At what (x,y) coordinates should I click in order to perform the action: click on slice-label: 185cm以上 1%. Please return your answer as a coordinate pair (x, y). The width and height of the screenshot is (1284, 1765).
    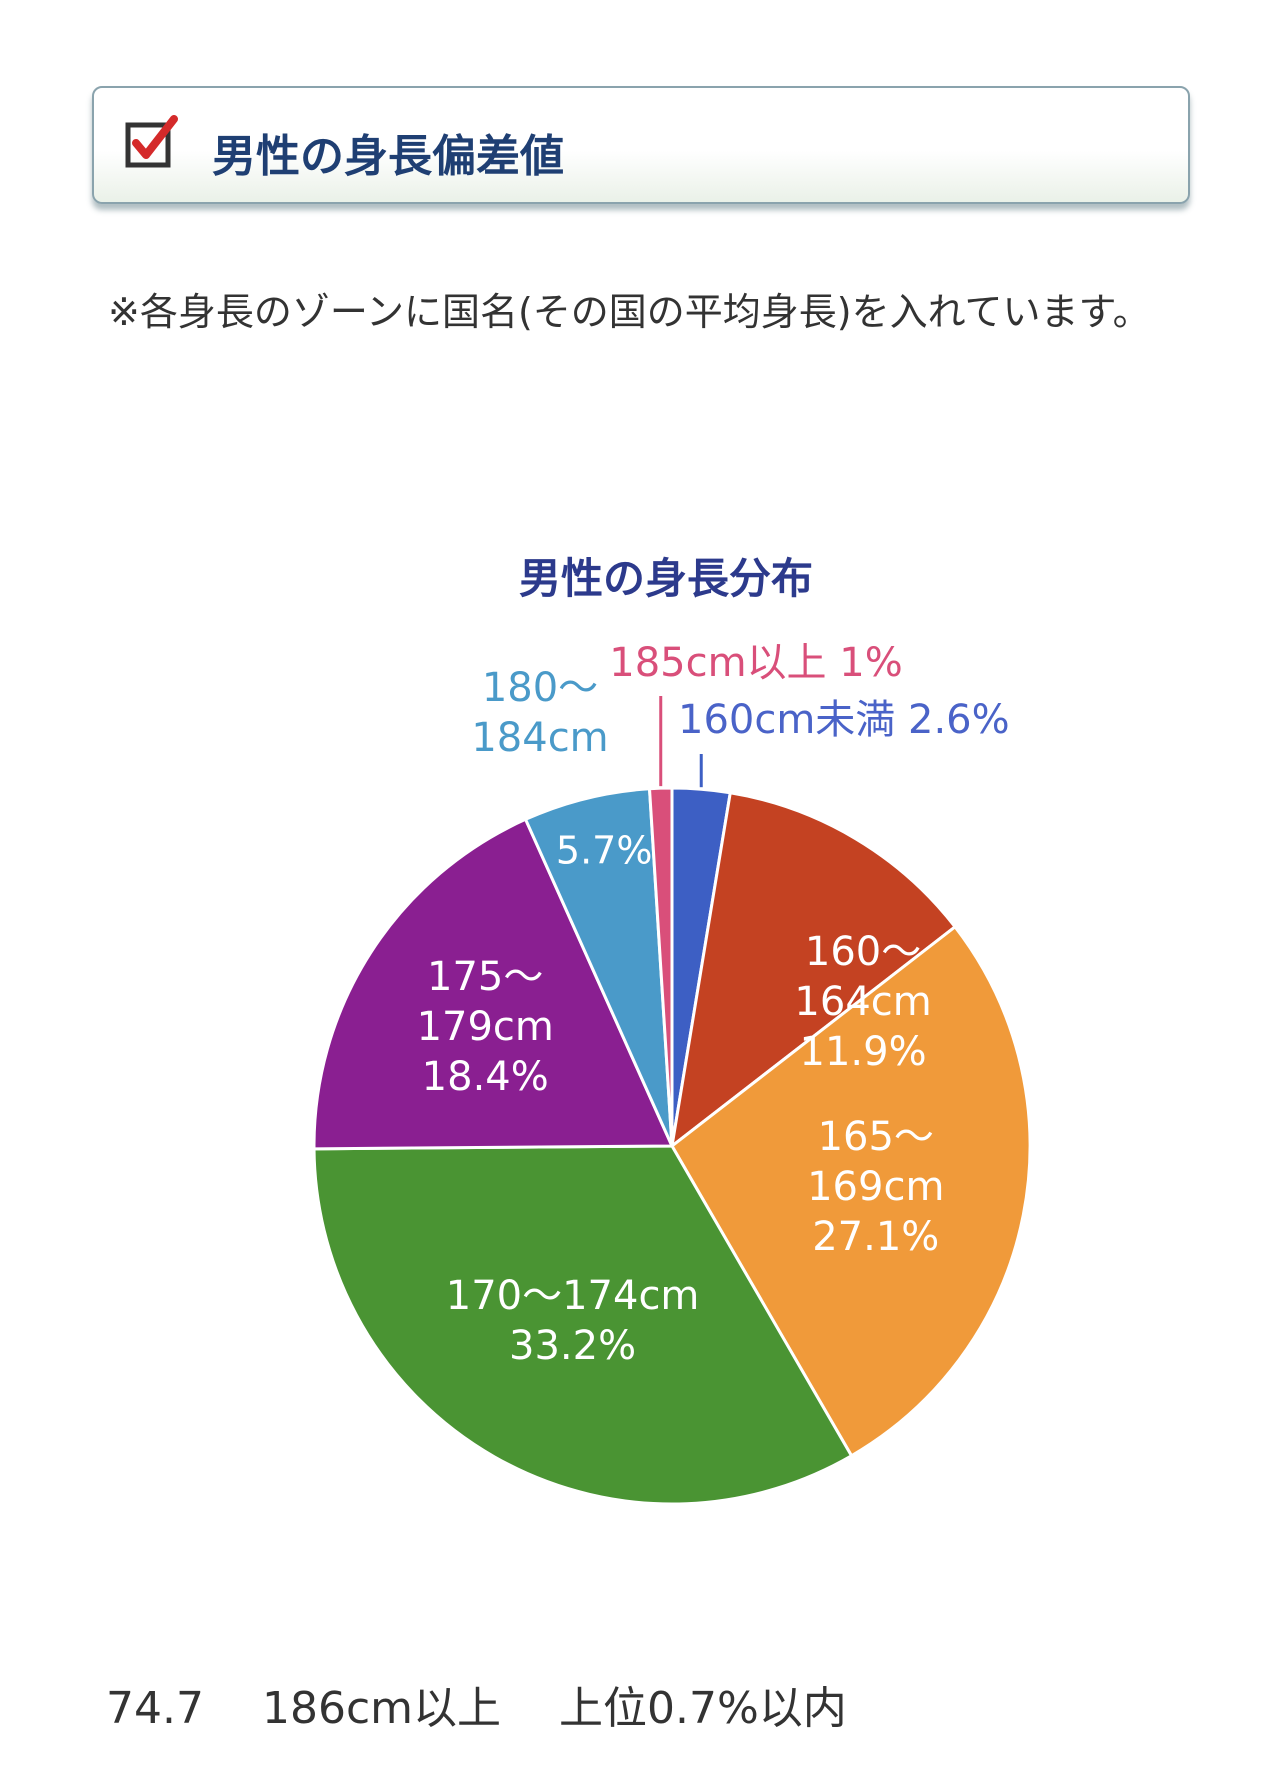
    Looking at the image, I should click on (755, 663).